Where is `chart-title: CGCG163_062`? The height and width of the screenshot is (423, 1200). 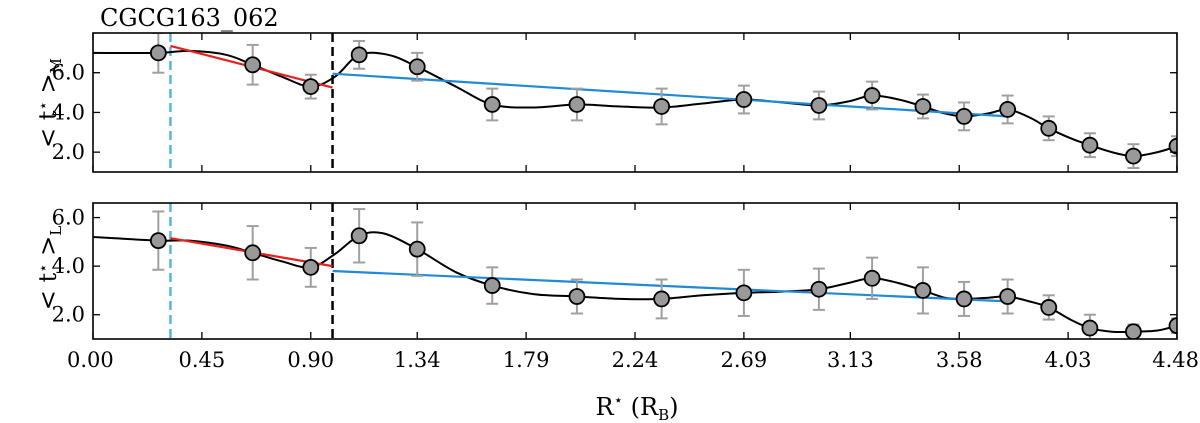
chart-title: CGCG163_062 is located at coordinates (189, 18).